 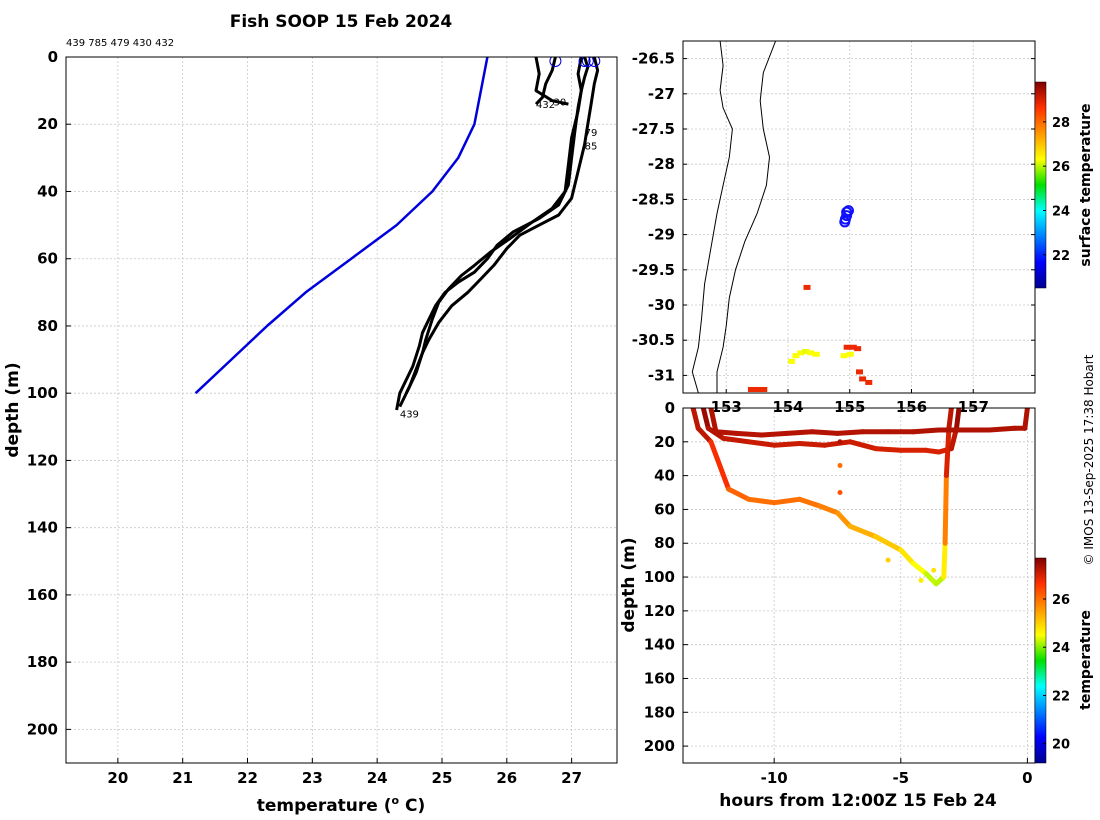 I want to click on time-y-tick-label: 160, so click(x=659, y=678).